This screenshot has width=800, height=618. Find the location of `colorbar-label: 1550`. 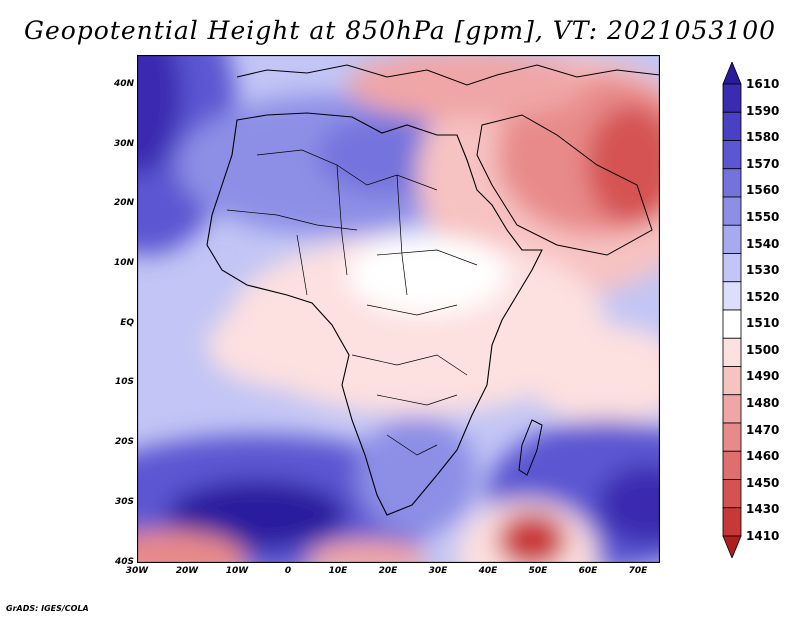

colorbar-label: 1550 is located at coordinates (763, 216).